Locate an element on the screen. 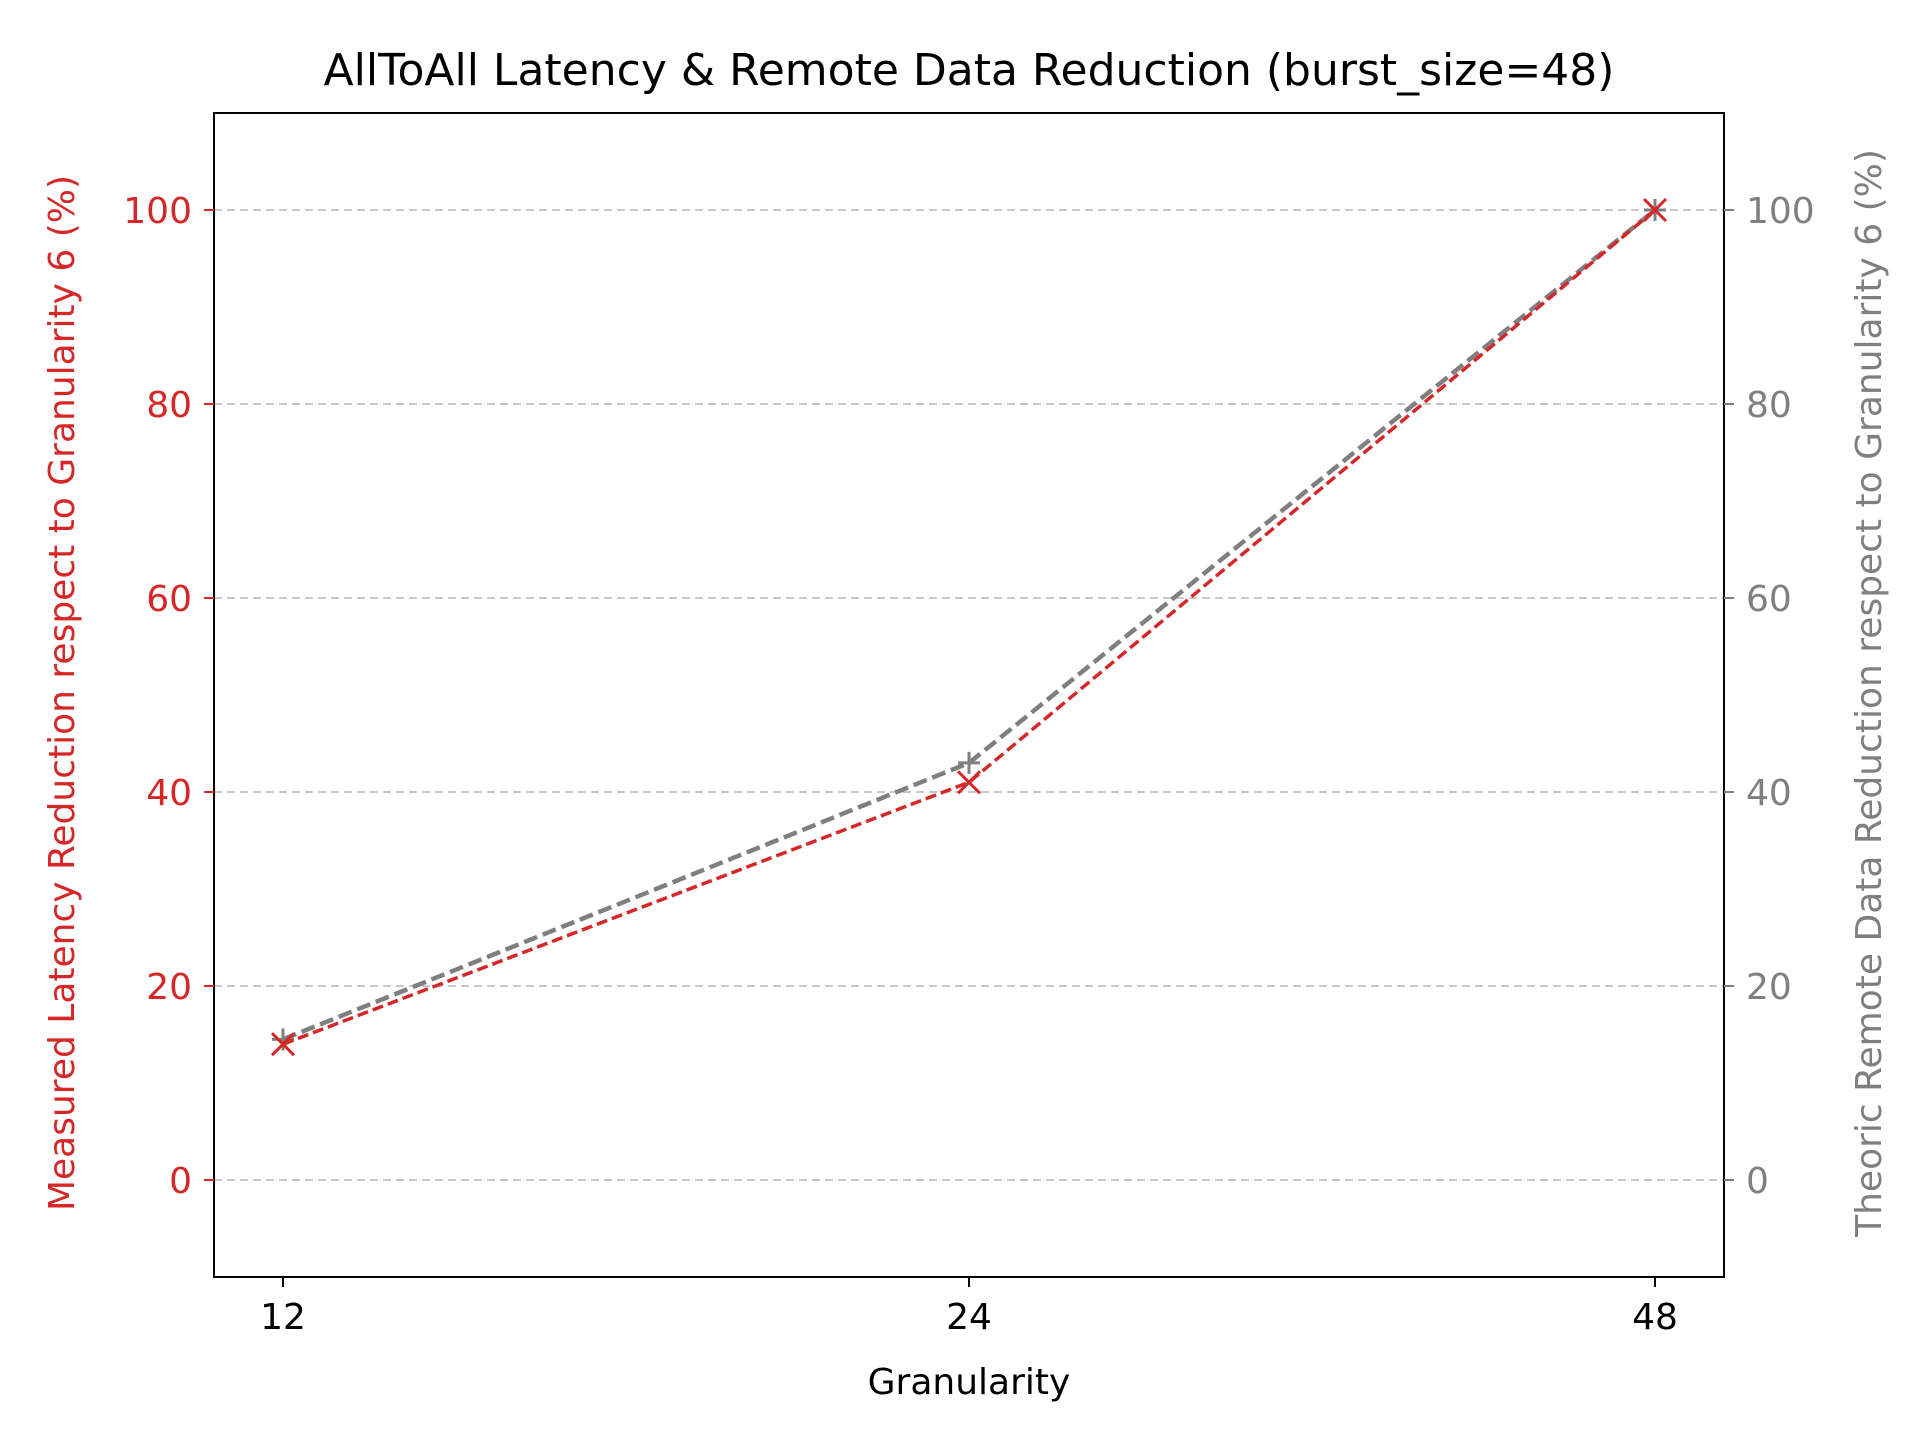 Image resolution: width=1920 pixels, height=1440 pixels. left-tick-label: 40 is located at coordinates (169, 793).